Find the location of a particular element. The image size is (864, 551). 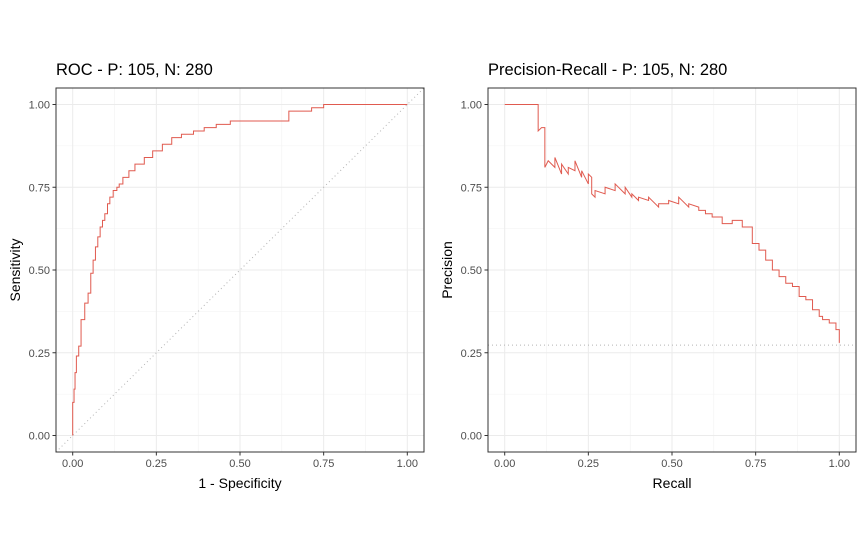

roc-x-axis-title: 1 - Specificity is located at coordinates (239, 483).